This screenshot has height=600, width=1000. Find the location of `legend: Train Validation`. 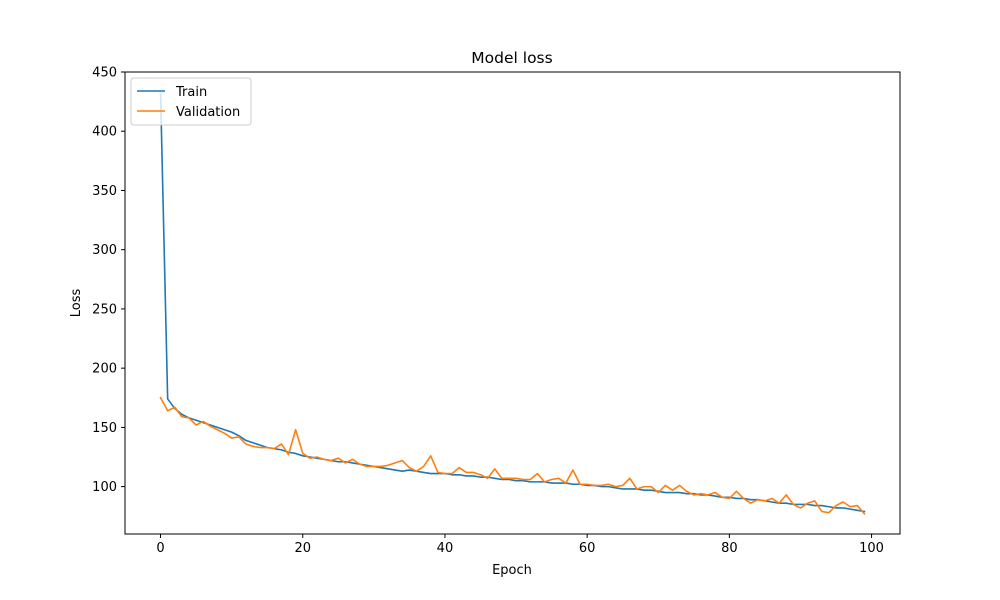

legend: Train Validation is located at coordinates (191, 101).